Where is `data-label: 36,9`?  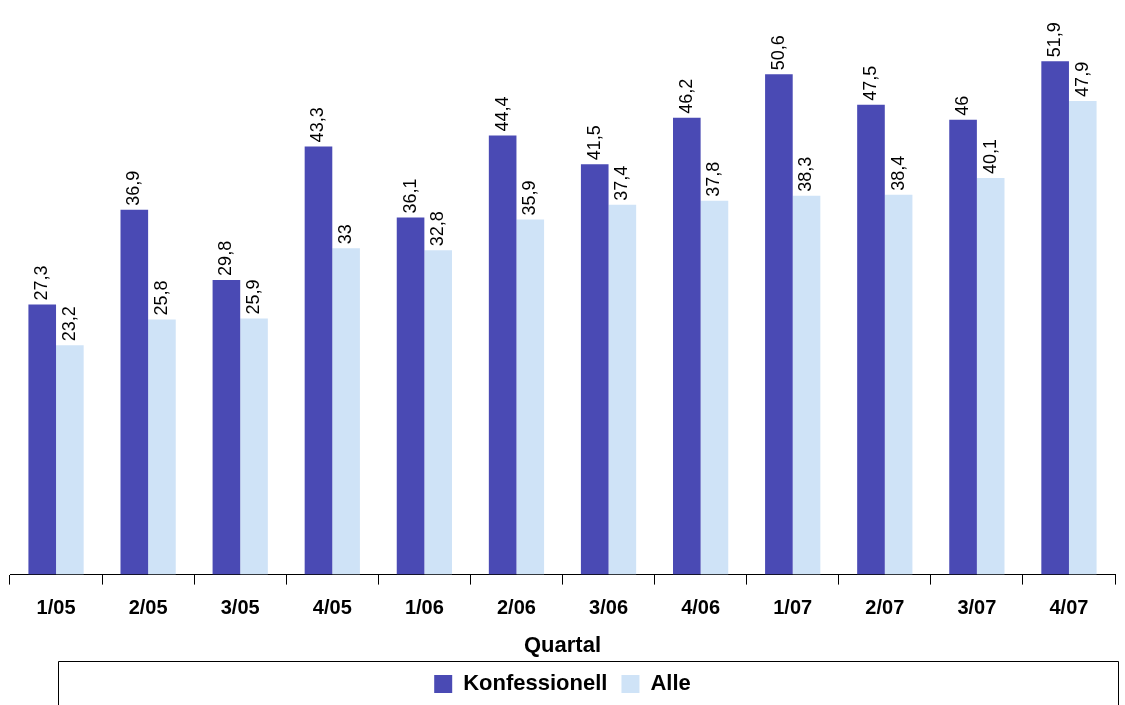 data-label: 36,9 is located at coordinates (133, 188).